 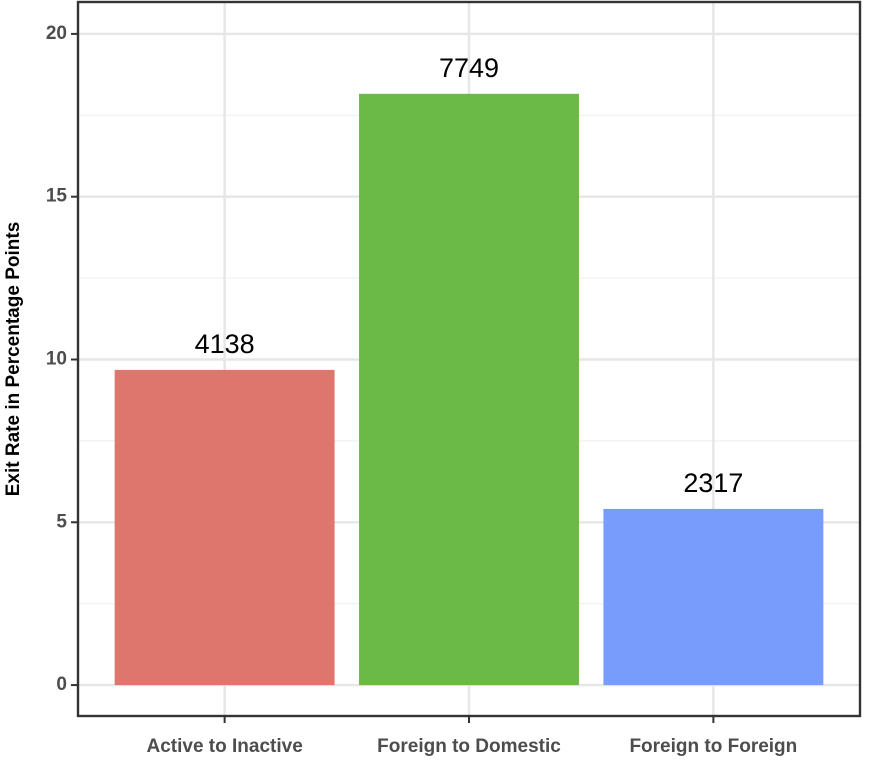 I want to click on y-tick-label: 10, so click(x=56, y=359).